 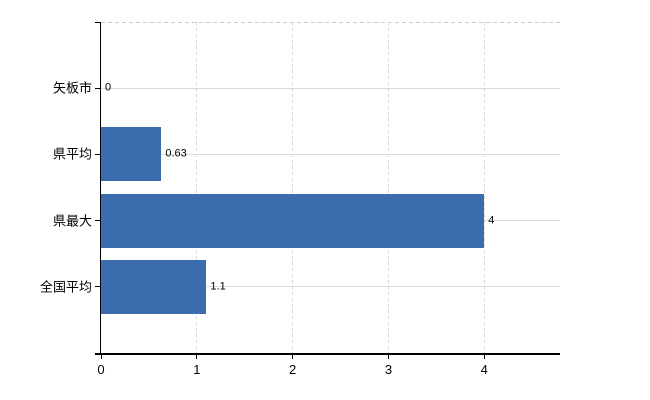 What do you see at coordinates (293, 369) in the screenshot?
I see `x-tick-label: 2` at bounding box center [293, 369].